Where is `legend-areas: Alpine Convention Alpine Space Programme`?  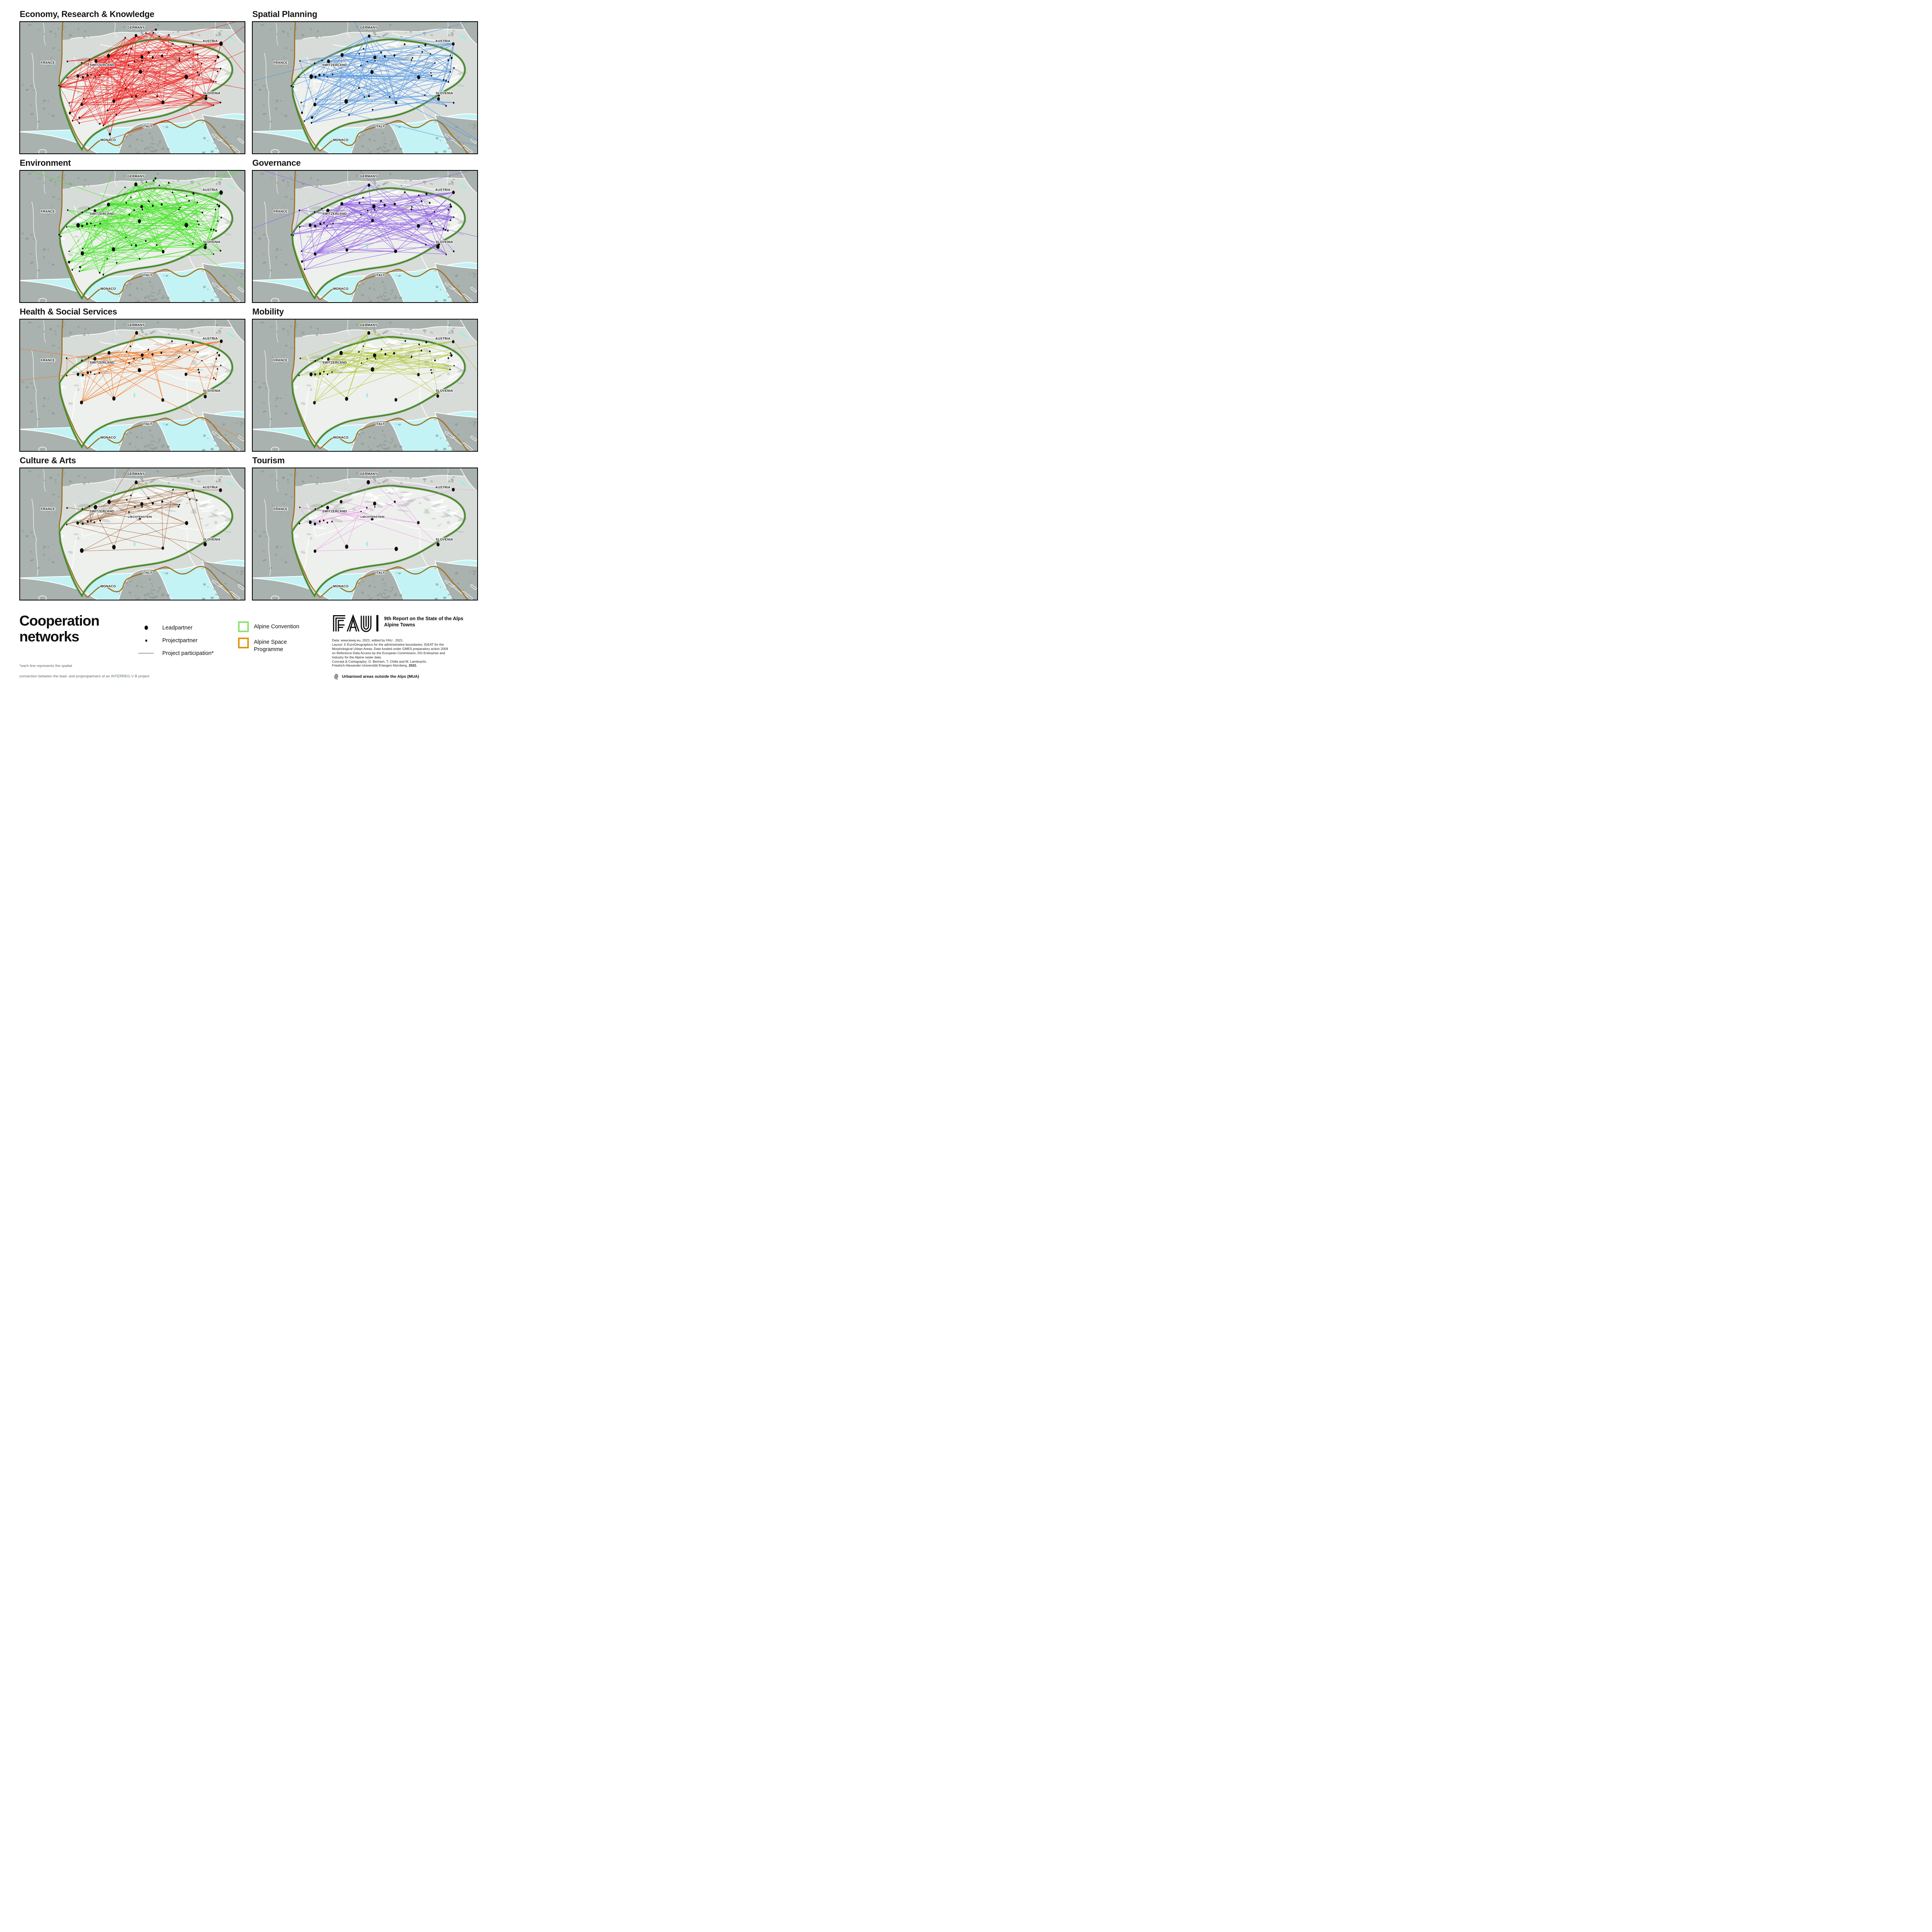 legend-areas: Alpine Convention Alpine Space Programme is located at coordinates (282, 639).